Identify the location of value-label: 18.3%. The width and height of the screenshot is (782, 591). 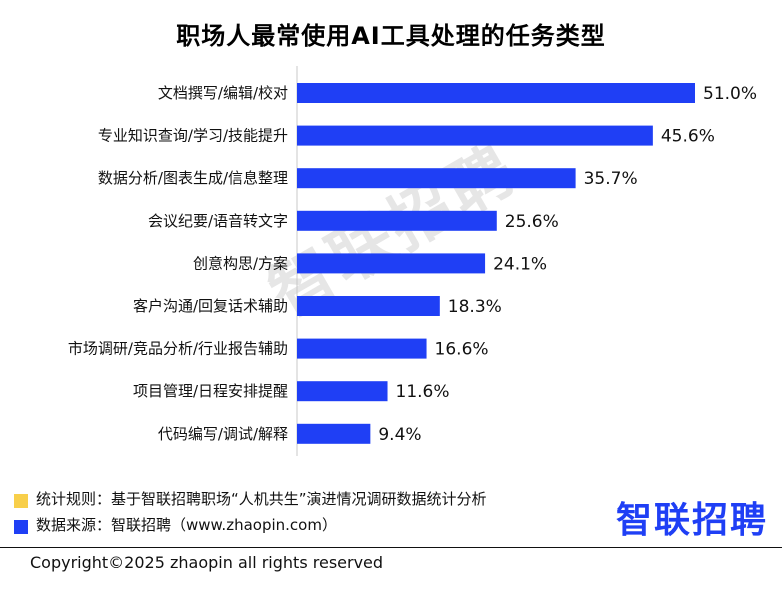
(475, 307).